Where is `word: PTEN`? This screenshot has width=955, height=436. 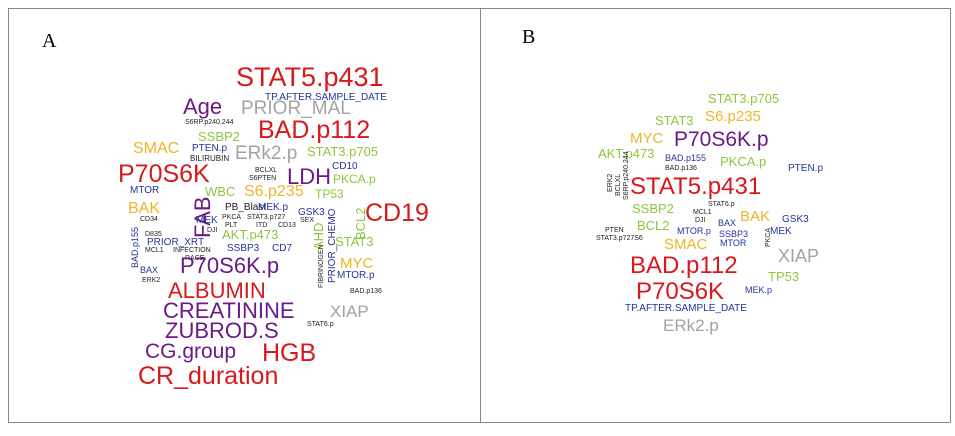
word: PTEN is located at coordinates (614, 230).